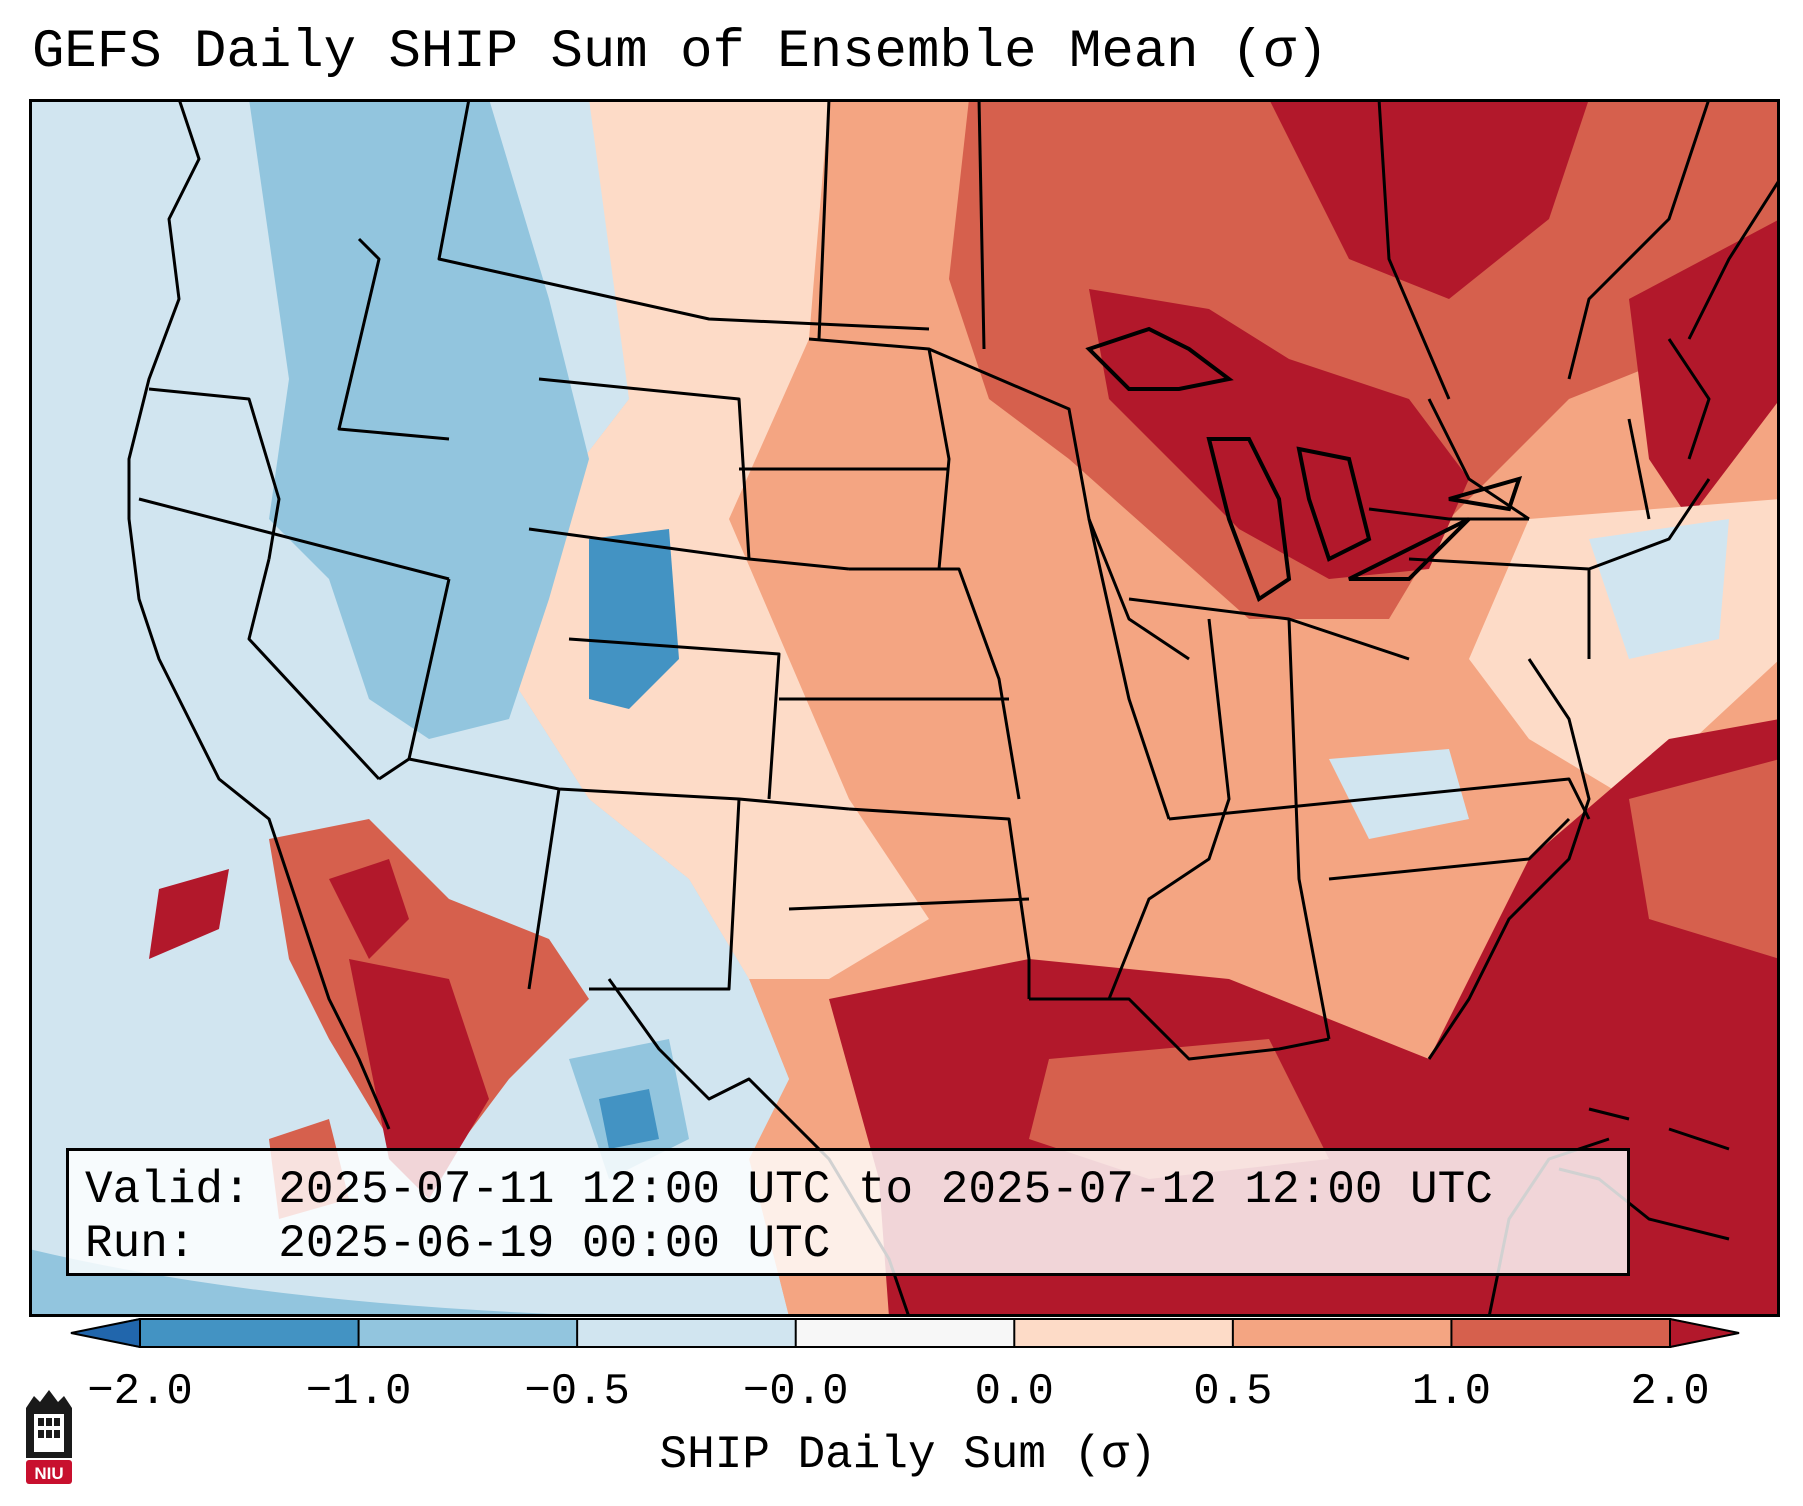 The height and width of the screenshot is (1506, 1803). What do you see at coordinates (714, 539) in the screenshot?
I see `slight-warm-region` at bounding box center [714, 539].